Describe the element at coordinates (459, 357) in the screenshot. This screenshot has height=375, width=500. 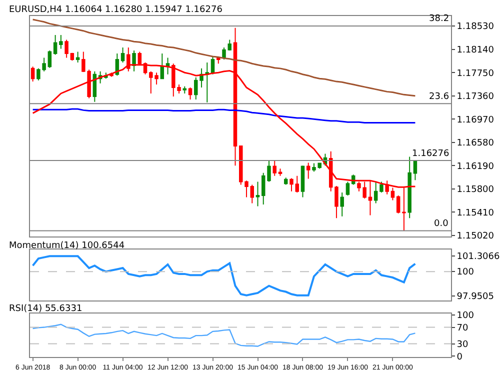
I see `y-tick-label: 0` at that location.